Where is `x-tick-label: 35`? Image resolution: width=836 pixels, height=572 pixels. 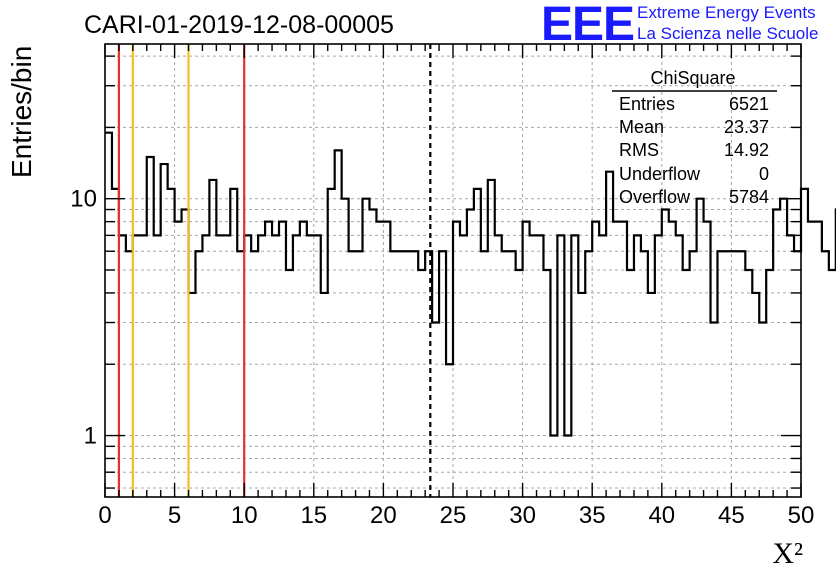
x-tick-label: 35 is located at coordinates (592, 515).